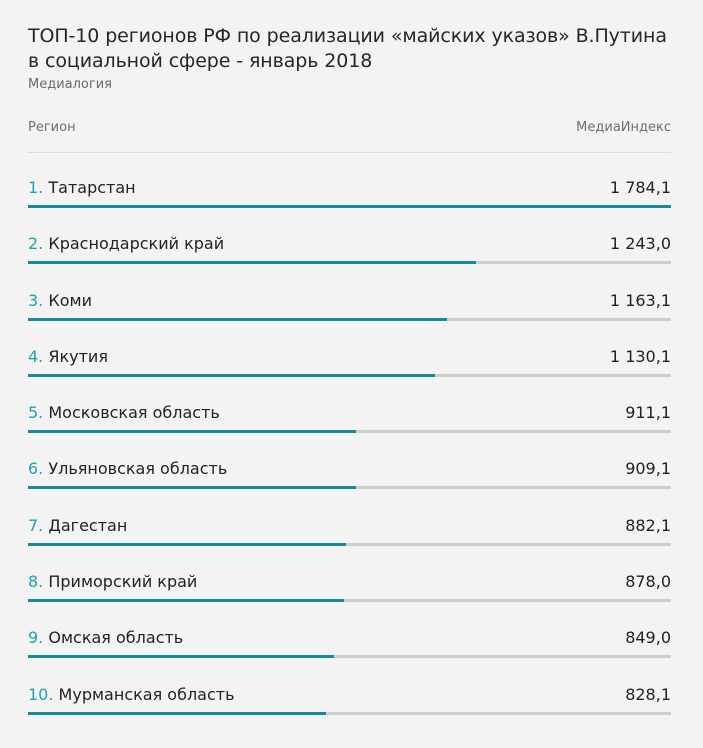 The height and width of the screenshot is (748, 703). Describe the element at coordinates (36, 638) in the screenshot. I see `rank-number: 9.` at that location.